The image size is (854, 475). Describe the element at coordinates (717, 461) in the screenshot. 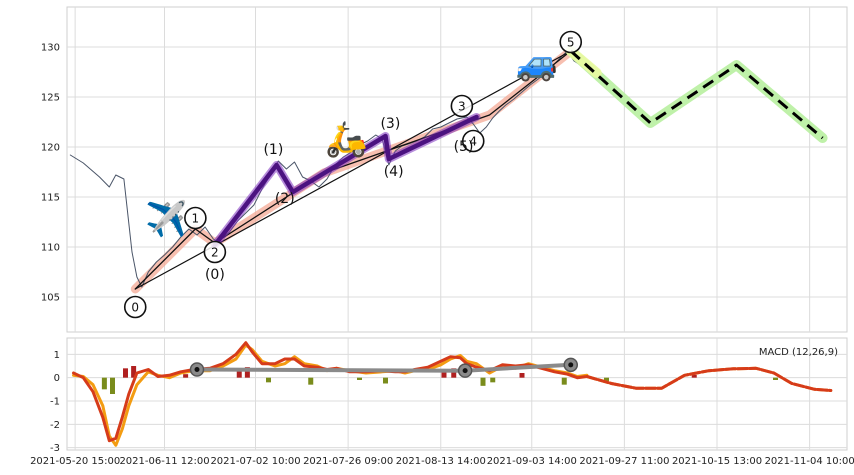

I see `x-tick-label: 2021-10-15 13:00` at that location.